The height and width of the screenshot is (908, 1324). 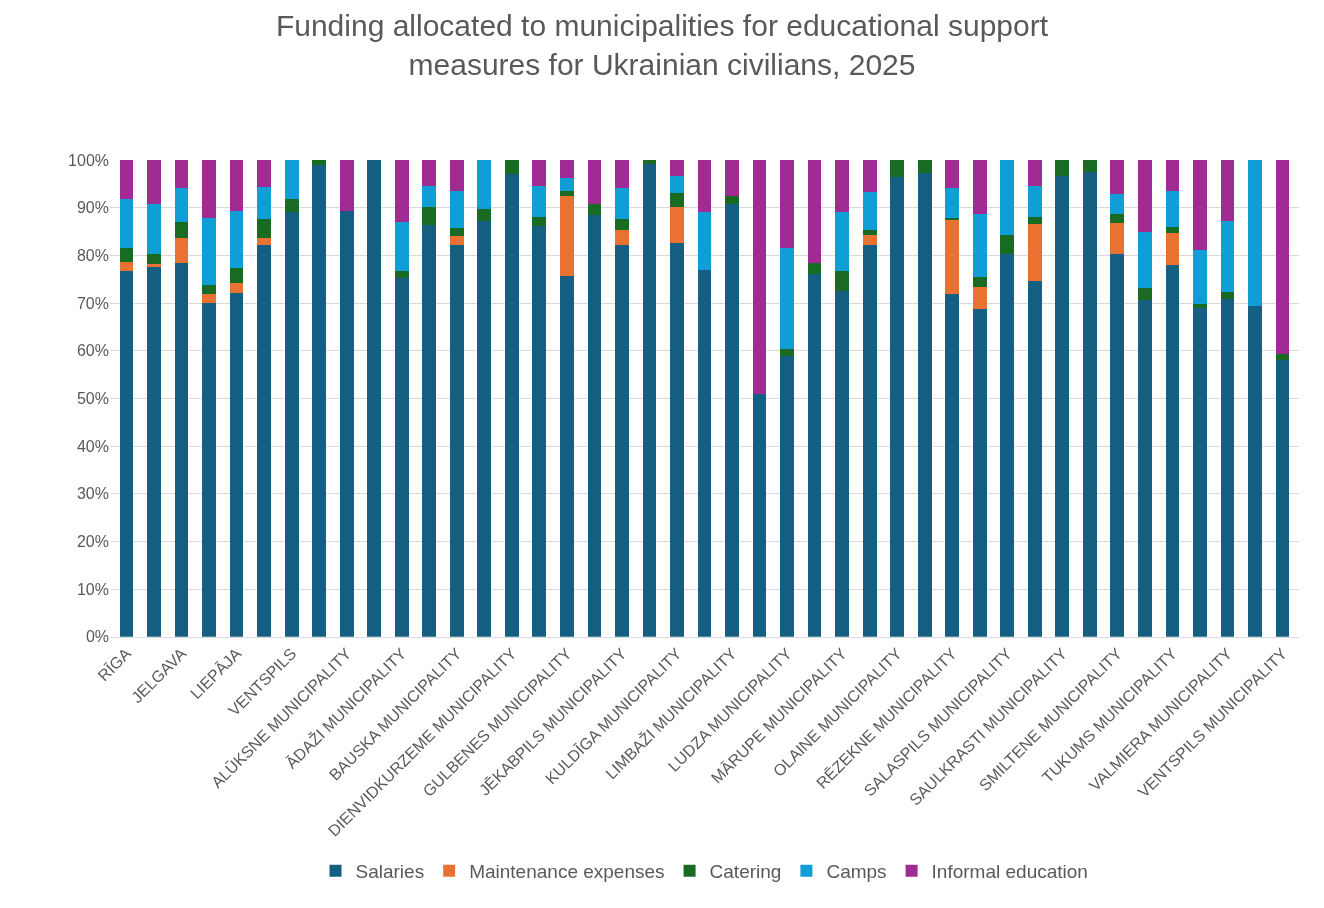 What do you see at coordinates (567, 872) in the screenshot?
I see `legend-label: Maintenance expenses` at bounding box center [567, 872].